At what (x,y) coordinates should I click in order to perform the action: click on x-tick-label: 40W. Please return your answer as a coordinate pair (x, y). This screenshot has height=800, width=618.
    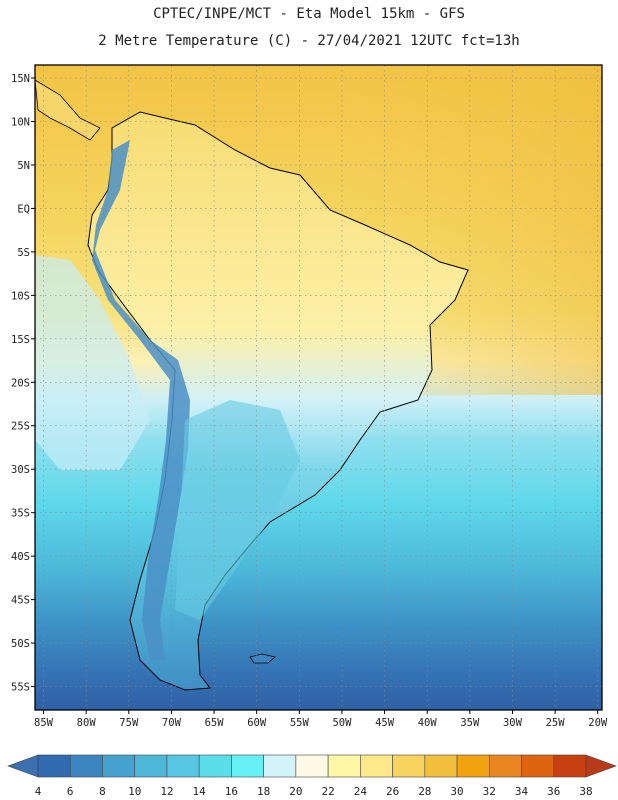
    Looking at the image, I should click on (428, 723).